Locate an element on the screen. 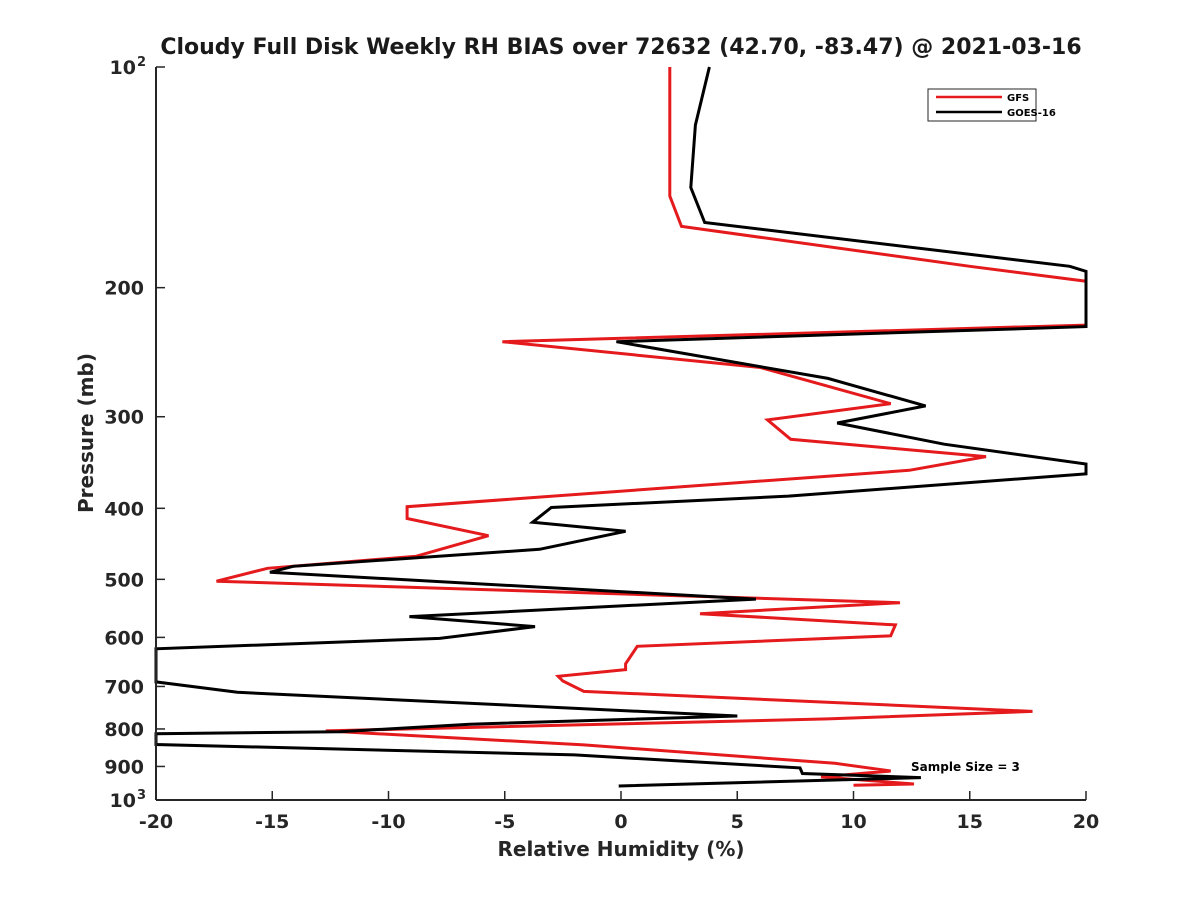 This screenshot has width=1200, height=900. y-tick-exponent: 3 is located at coordinates (141, 795).